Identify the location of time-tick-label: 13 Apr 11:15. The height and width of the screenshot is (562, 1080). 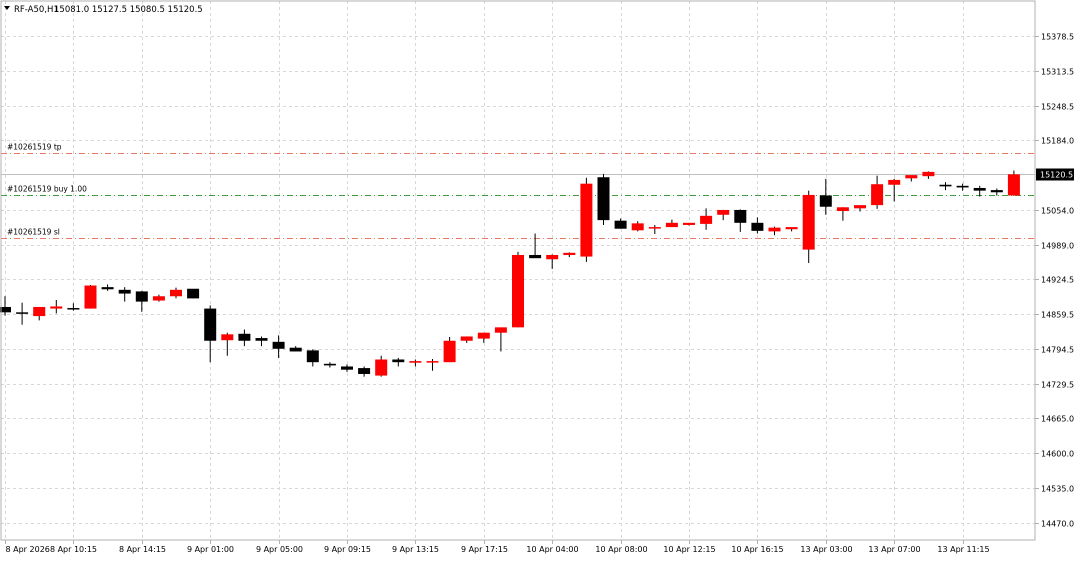
(963, 549).